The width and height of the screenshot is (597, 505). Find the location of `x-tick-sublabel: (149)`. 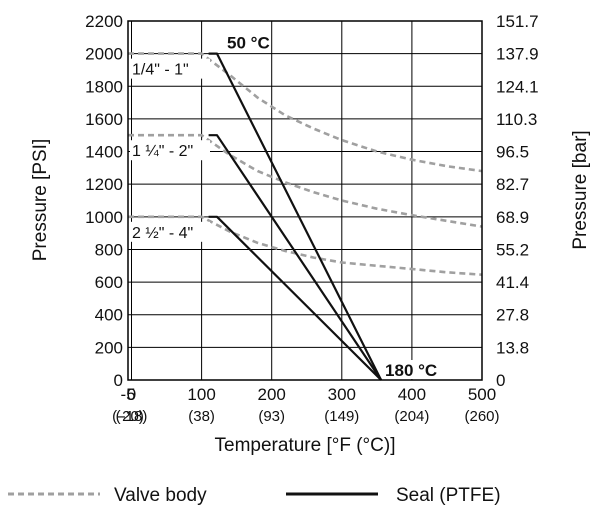

x-tick-sublabel: (149) is located at coordinates (341, 416).